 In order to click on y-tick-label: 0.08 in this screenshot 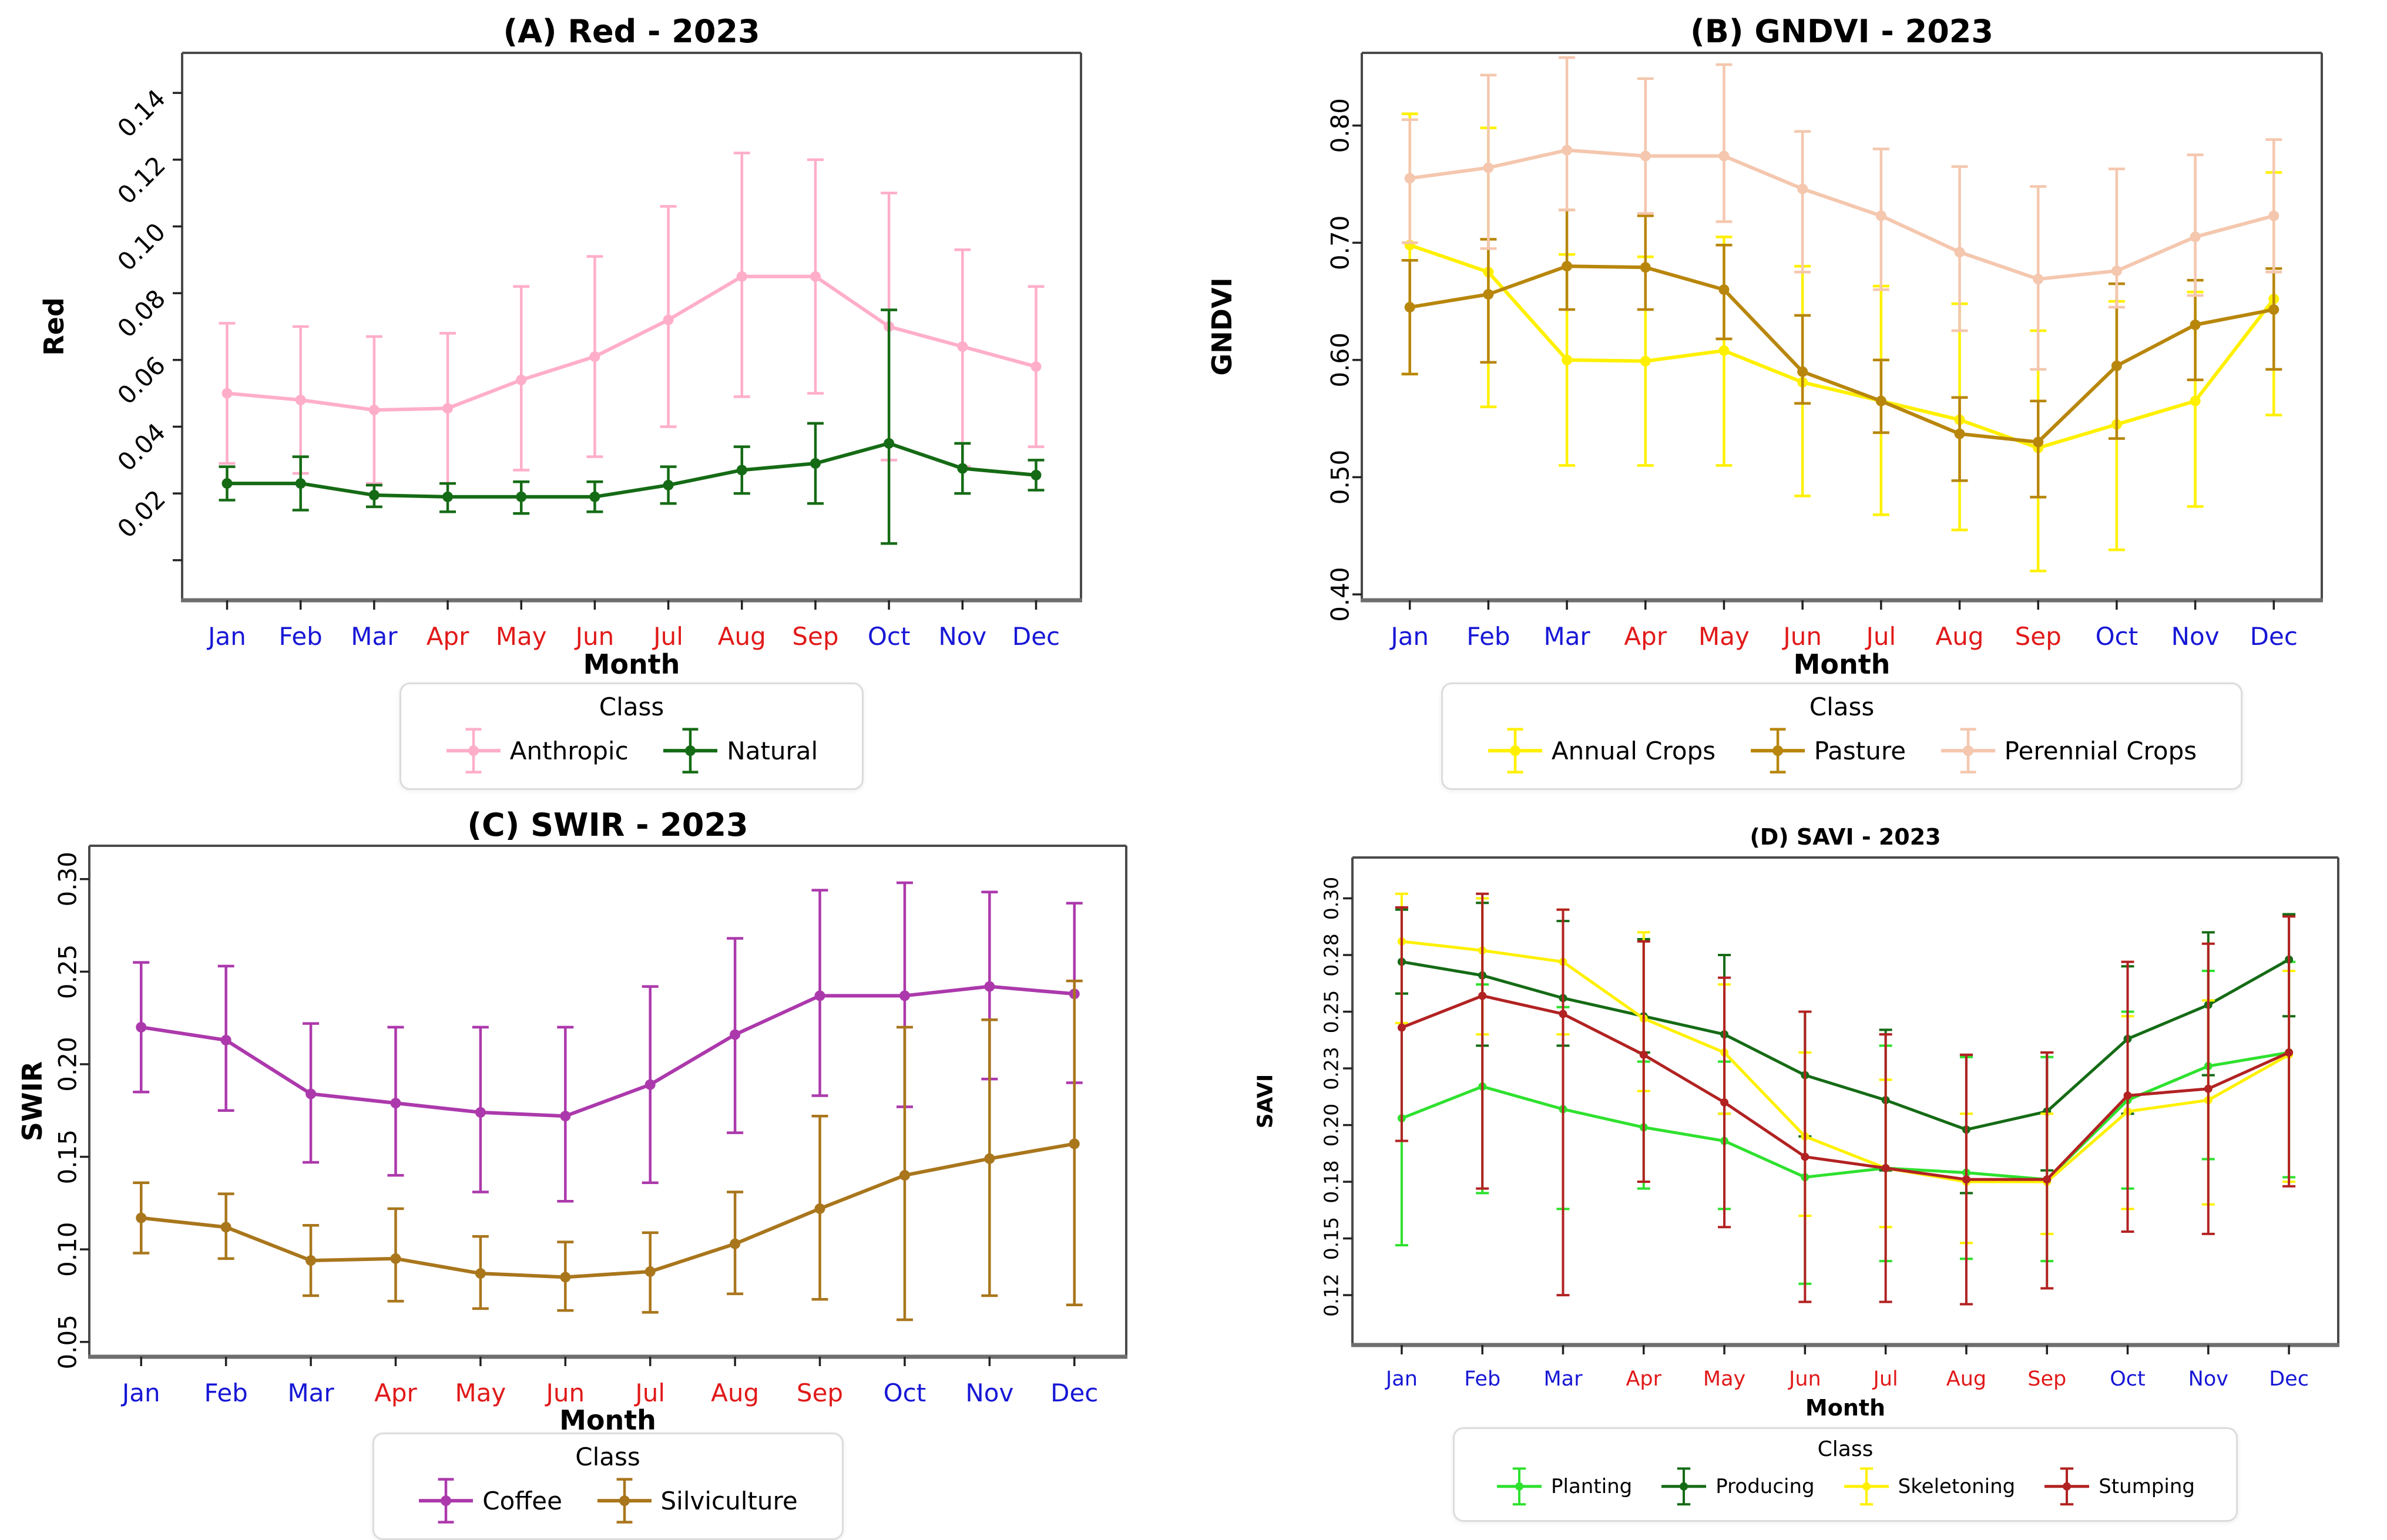, I will do `click(141, 314)`.